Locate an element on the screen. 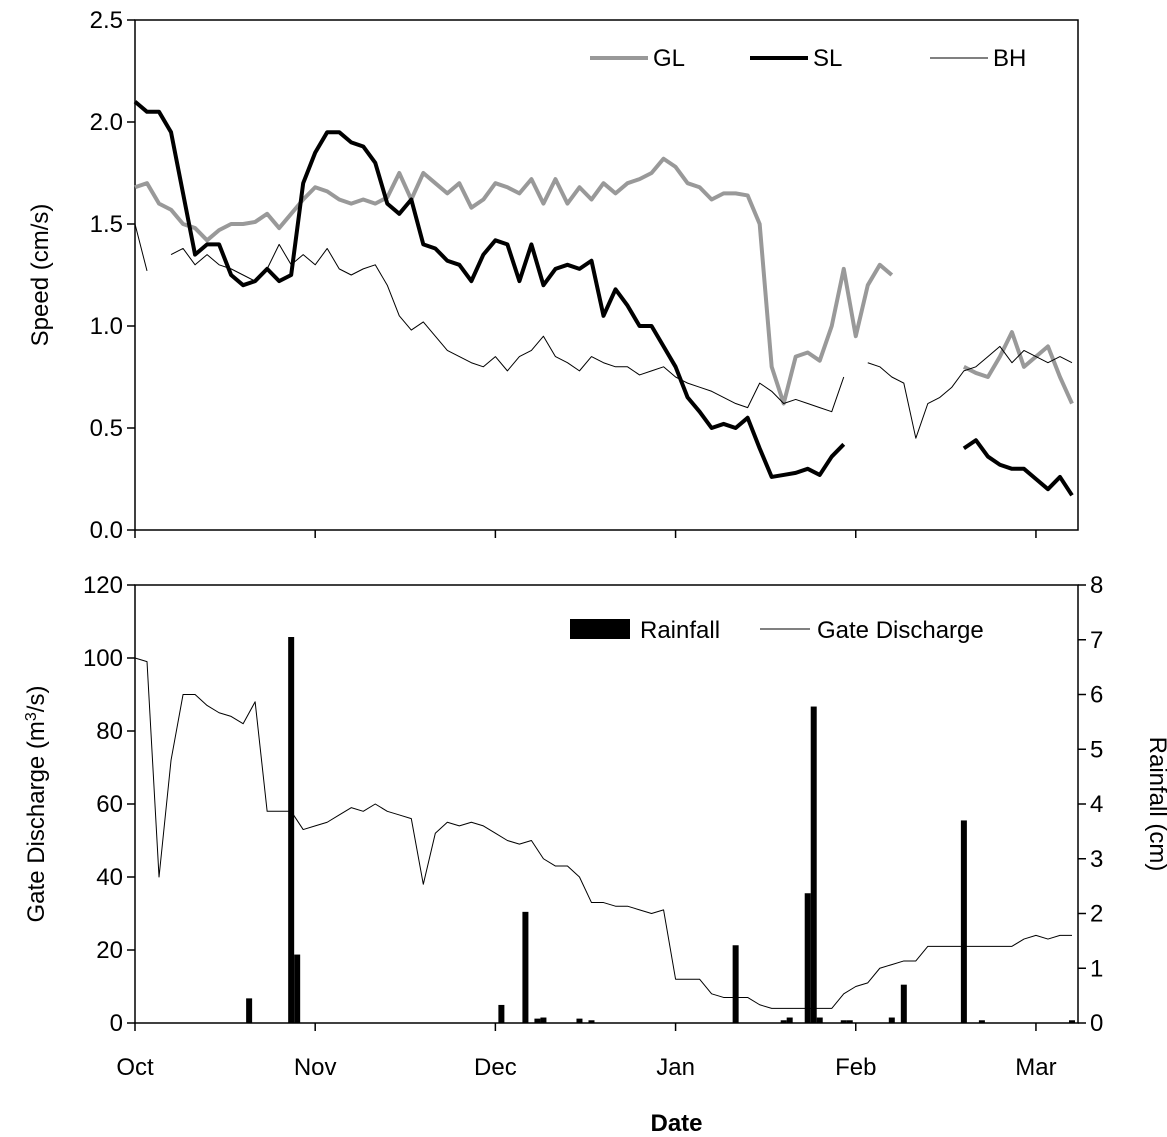 The image size is (1167, 1137). y2-tick-label: 7 is located at coordinates (1096, 640).